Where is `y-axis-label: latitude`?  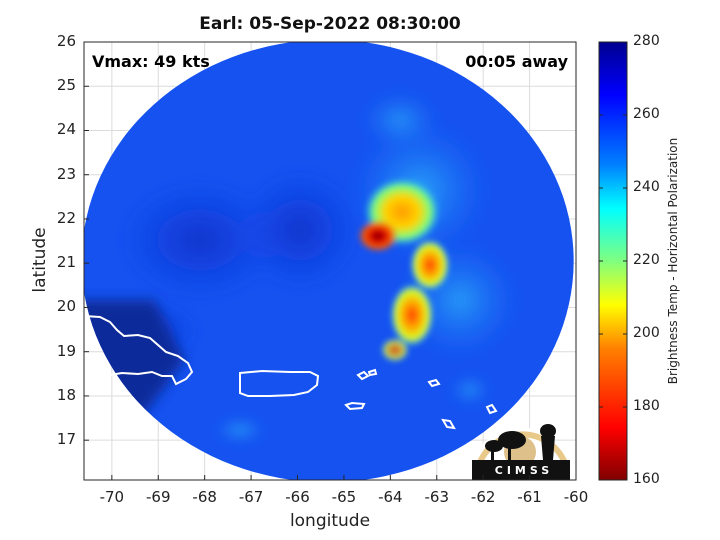
y-axis-label: latitude is located at coordinates (40, 260).